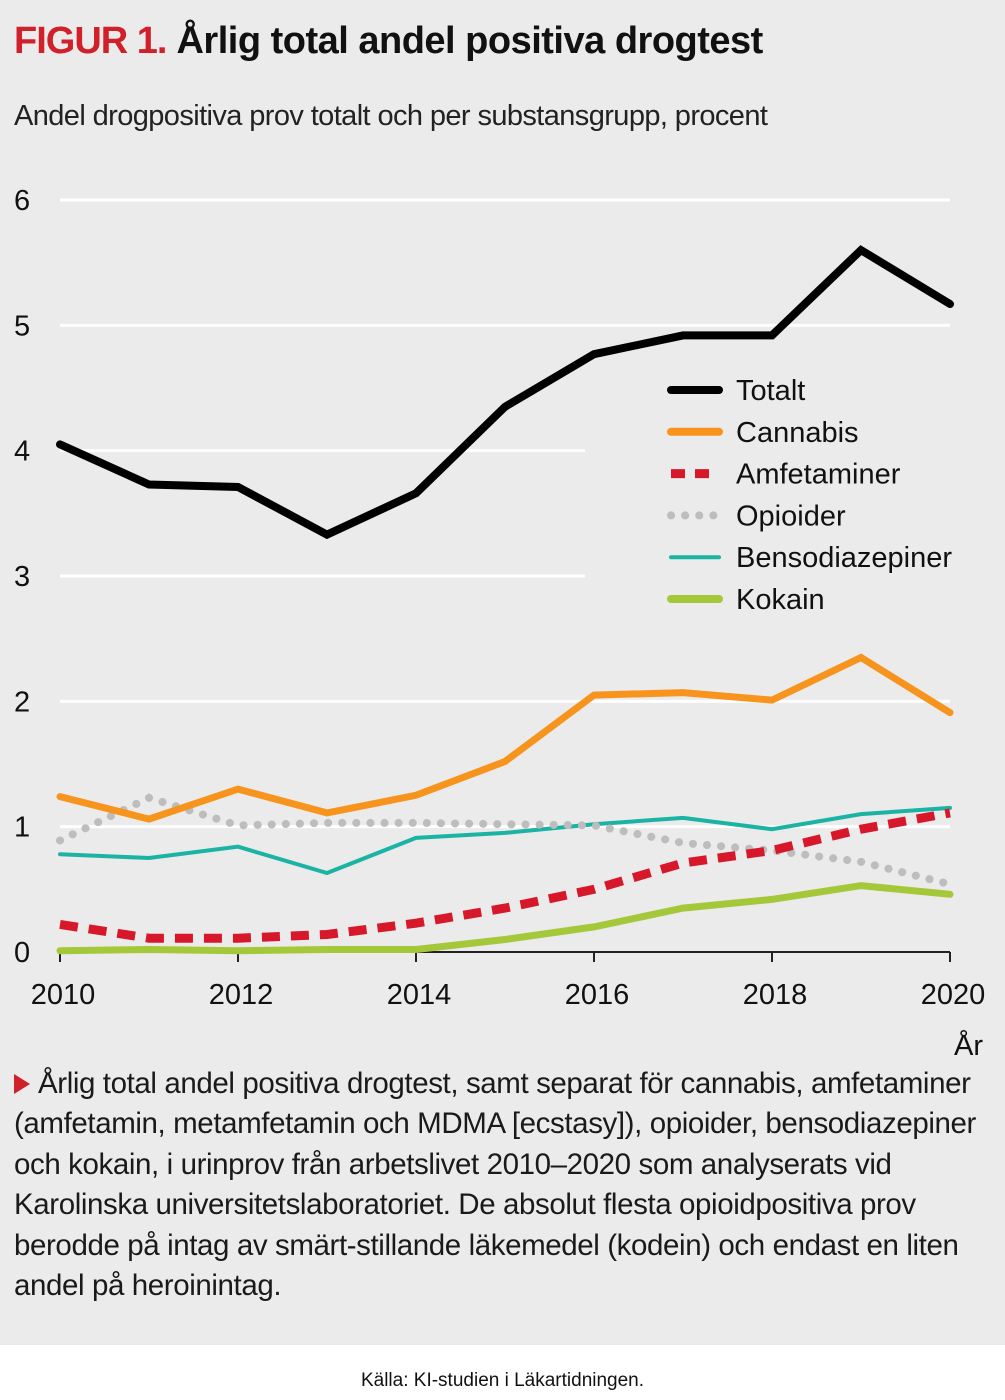 This screenshot has width=1005, height=1400. I want to click on legend-label-amfetaminer: Amfetaminer, so click(818, 475).